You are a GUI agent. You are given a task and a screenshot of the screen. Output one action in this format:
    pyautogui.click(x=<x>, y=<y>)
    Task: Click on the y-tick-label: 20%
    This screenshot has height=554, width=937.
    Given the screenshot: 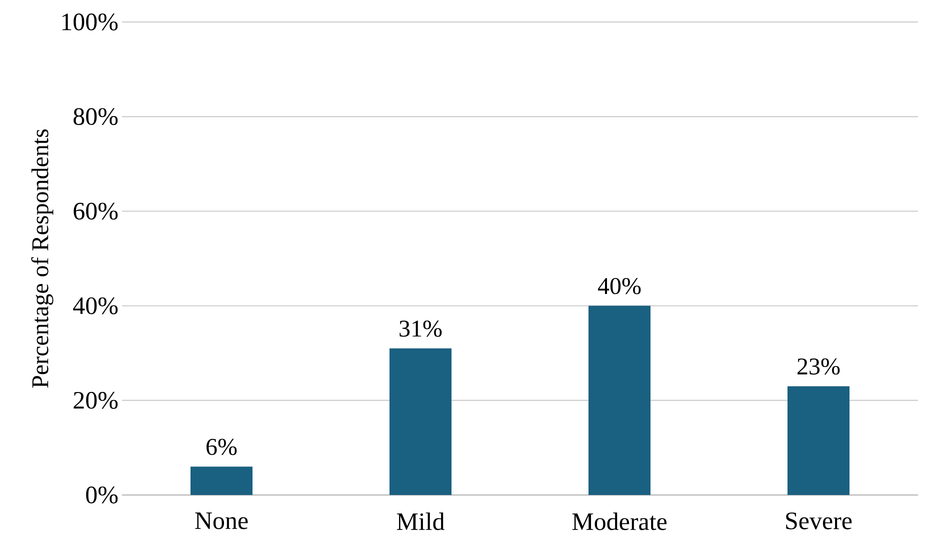 What is the action you would take?
    pyautogui.click(x=96, y=400)
    